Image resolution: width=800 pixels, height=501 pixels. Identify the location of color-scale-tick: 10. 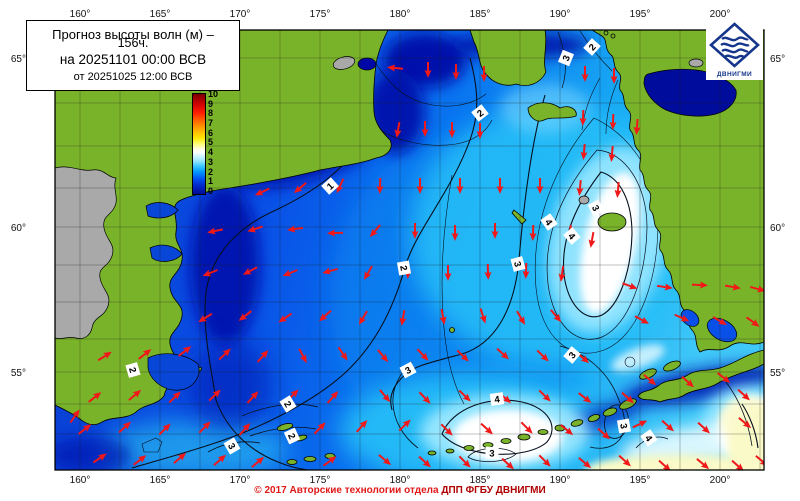
(213, 94).